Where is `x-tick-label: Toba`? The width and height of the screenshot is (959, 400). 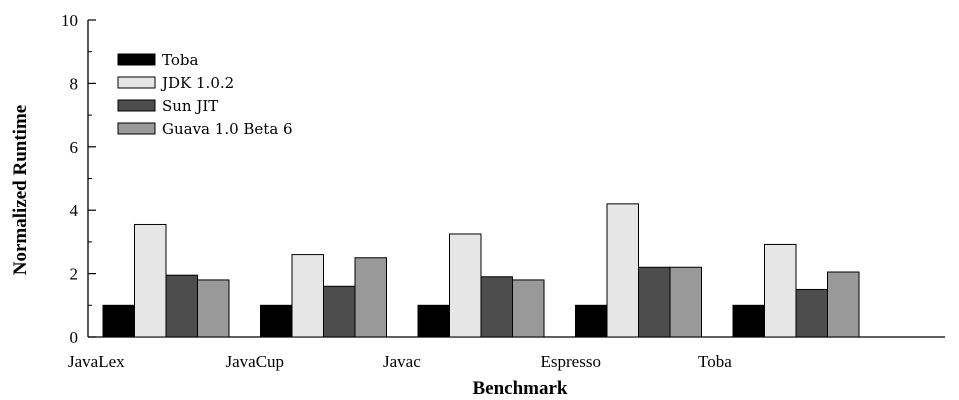
x-tick-label: Toba is located at coordinates (715, 361).